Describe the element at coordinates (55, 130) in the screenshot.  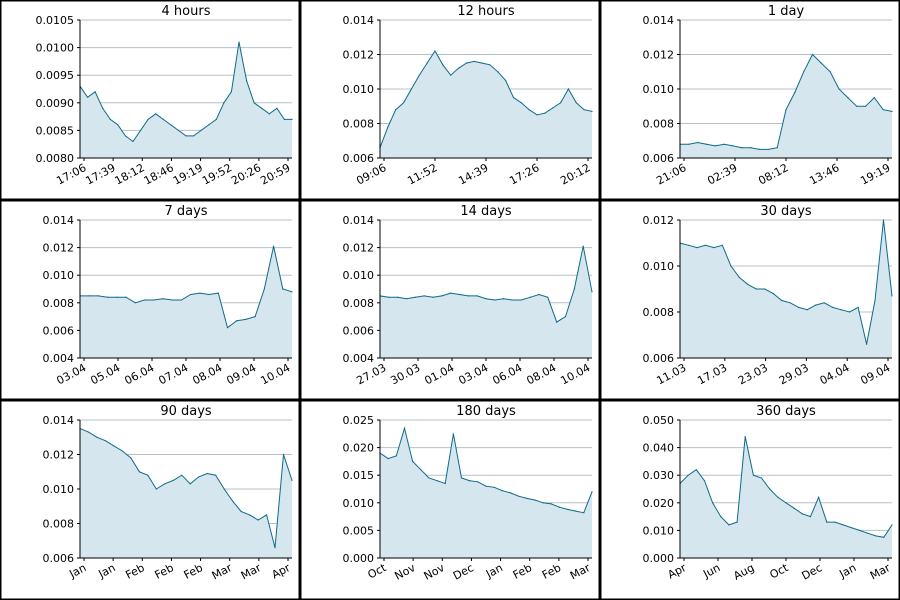
I see `y-tick-label: 0.0085` at that location.